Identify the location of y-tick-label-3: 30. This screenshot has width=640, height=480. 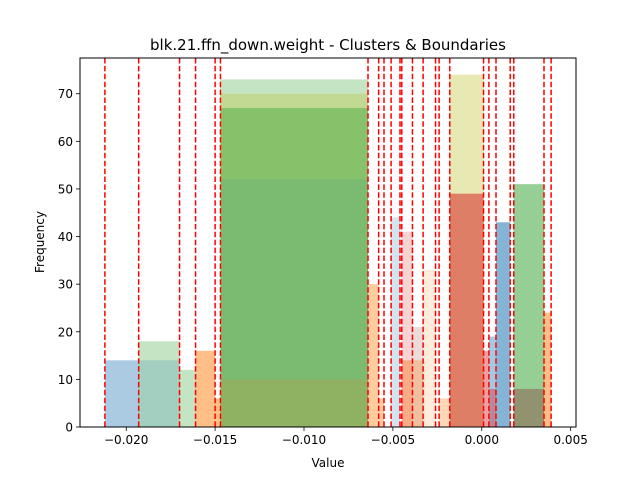
(65, 285).